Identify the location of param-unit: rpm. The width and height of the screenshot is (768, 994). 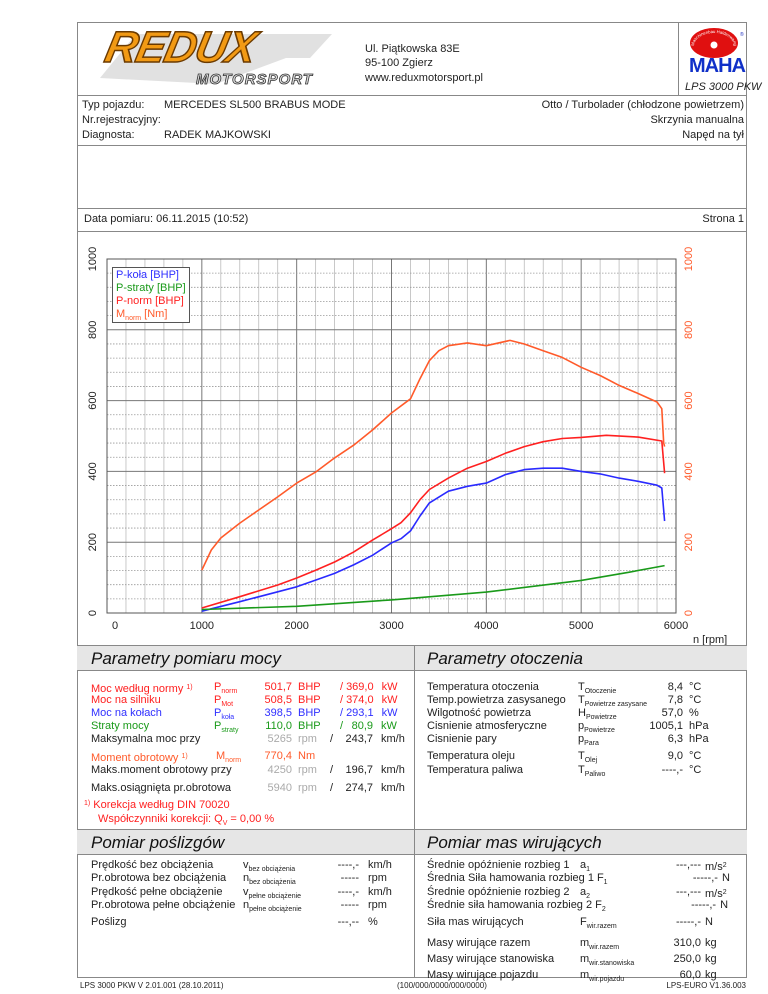
(377, 878).